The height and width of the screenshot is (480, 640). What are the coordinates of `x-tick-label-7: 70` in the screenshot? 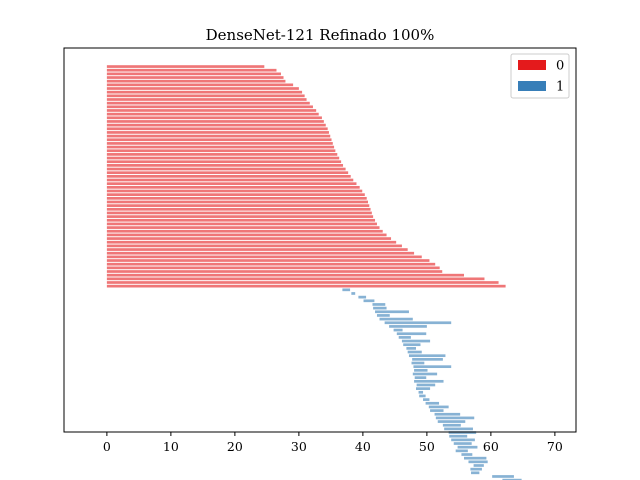 It's located at (555, 446).